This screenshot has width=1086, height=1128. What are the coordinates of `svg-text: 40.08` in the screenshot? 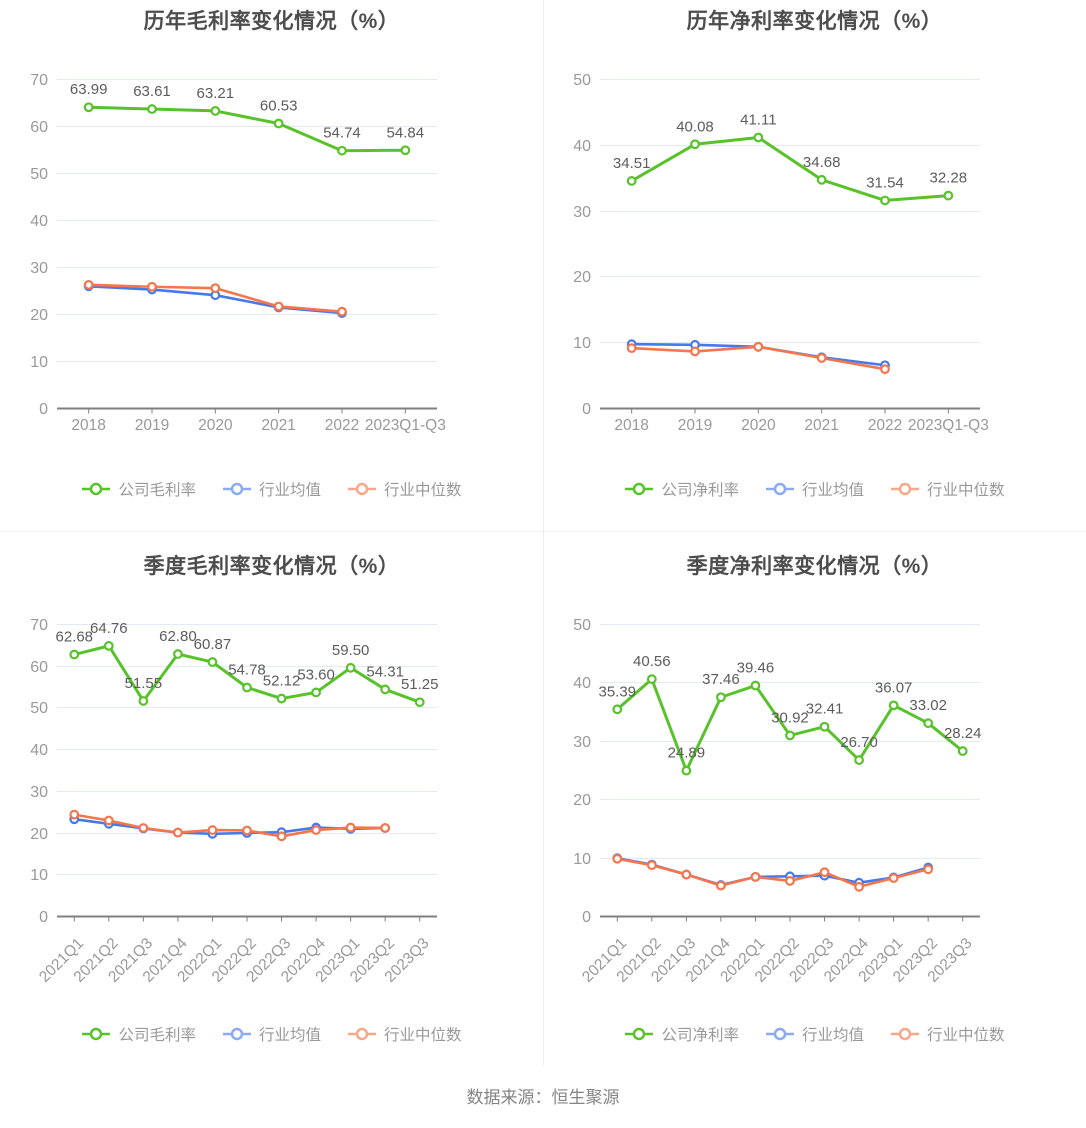 It's located at (695, 126).